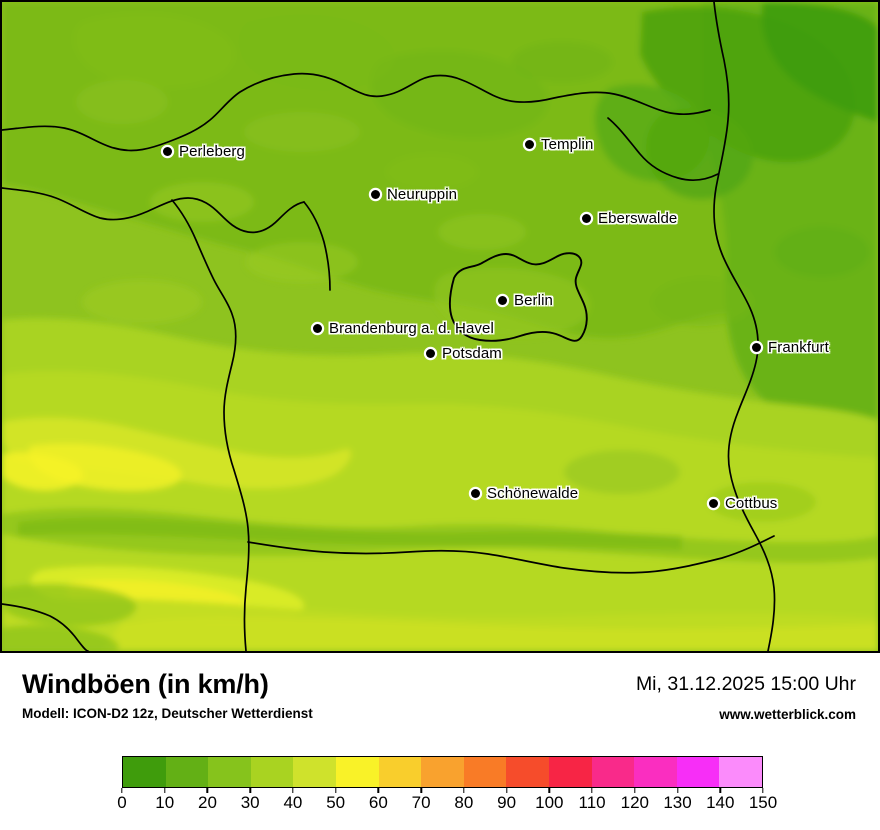 The height and width of the screenshot is (830, 880). Describe the element at coordinates (677, 802) in the screenshot. I see `tick-label: 130` at that location.